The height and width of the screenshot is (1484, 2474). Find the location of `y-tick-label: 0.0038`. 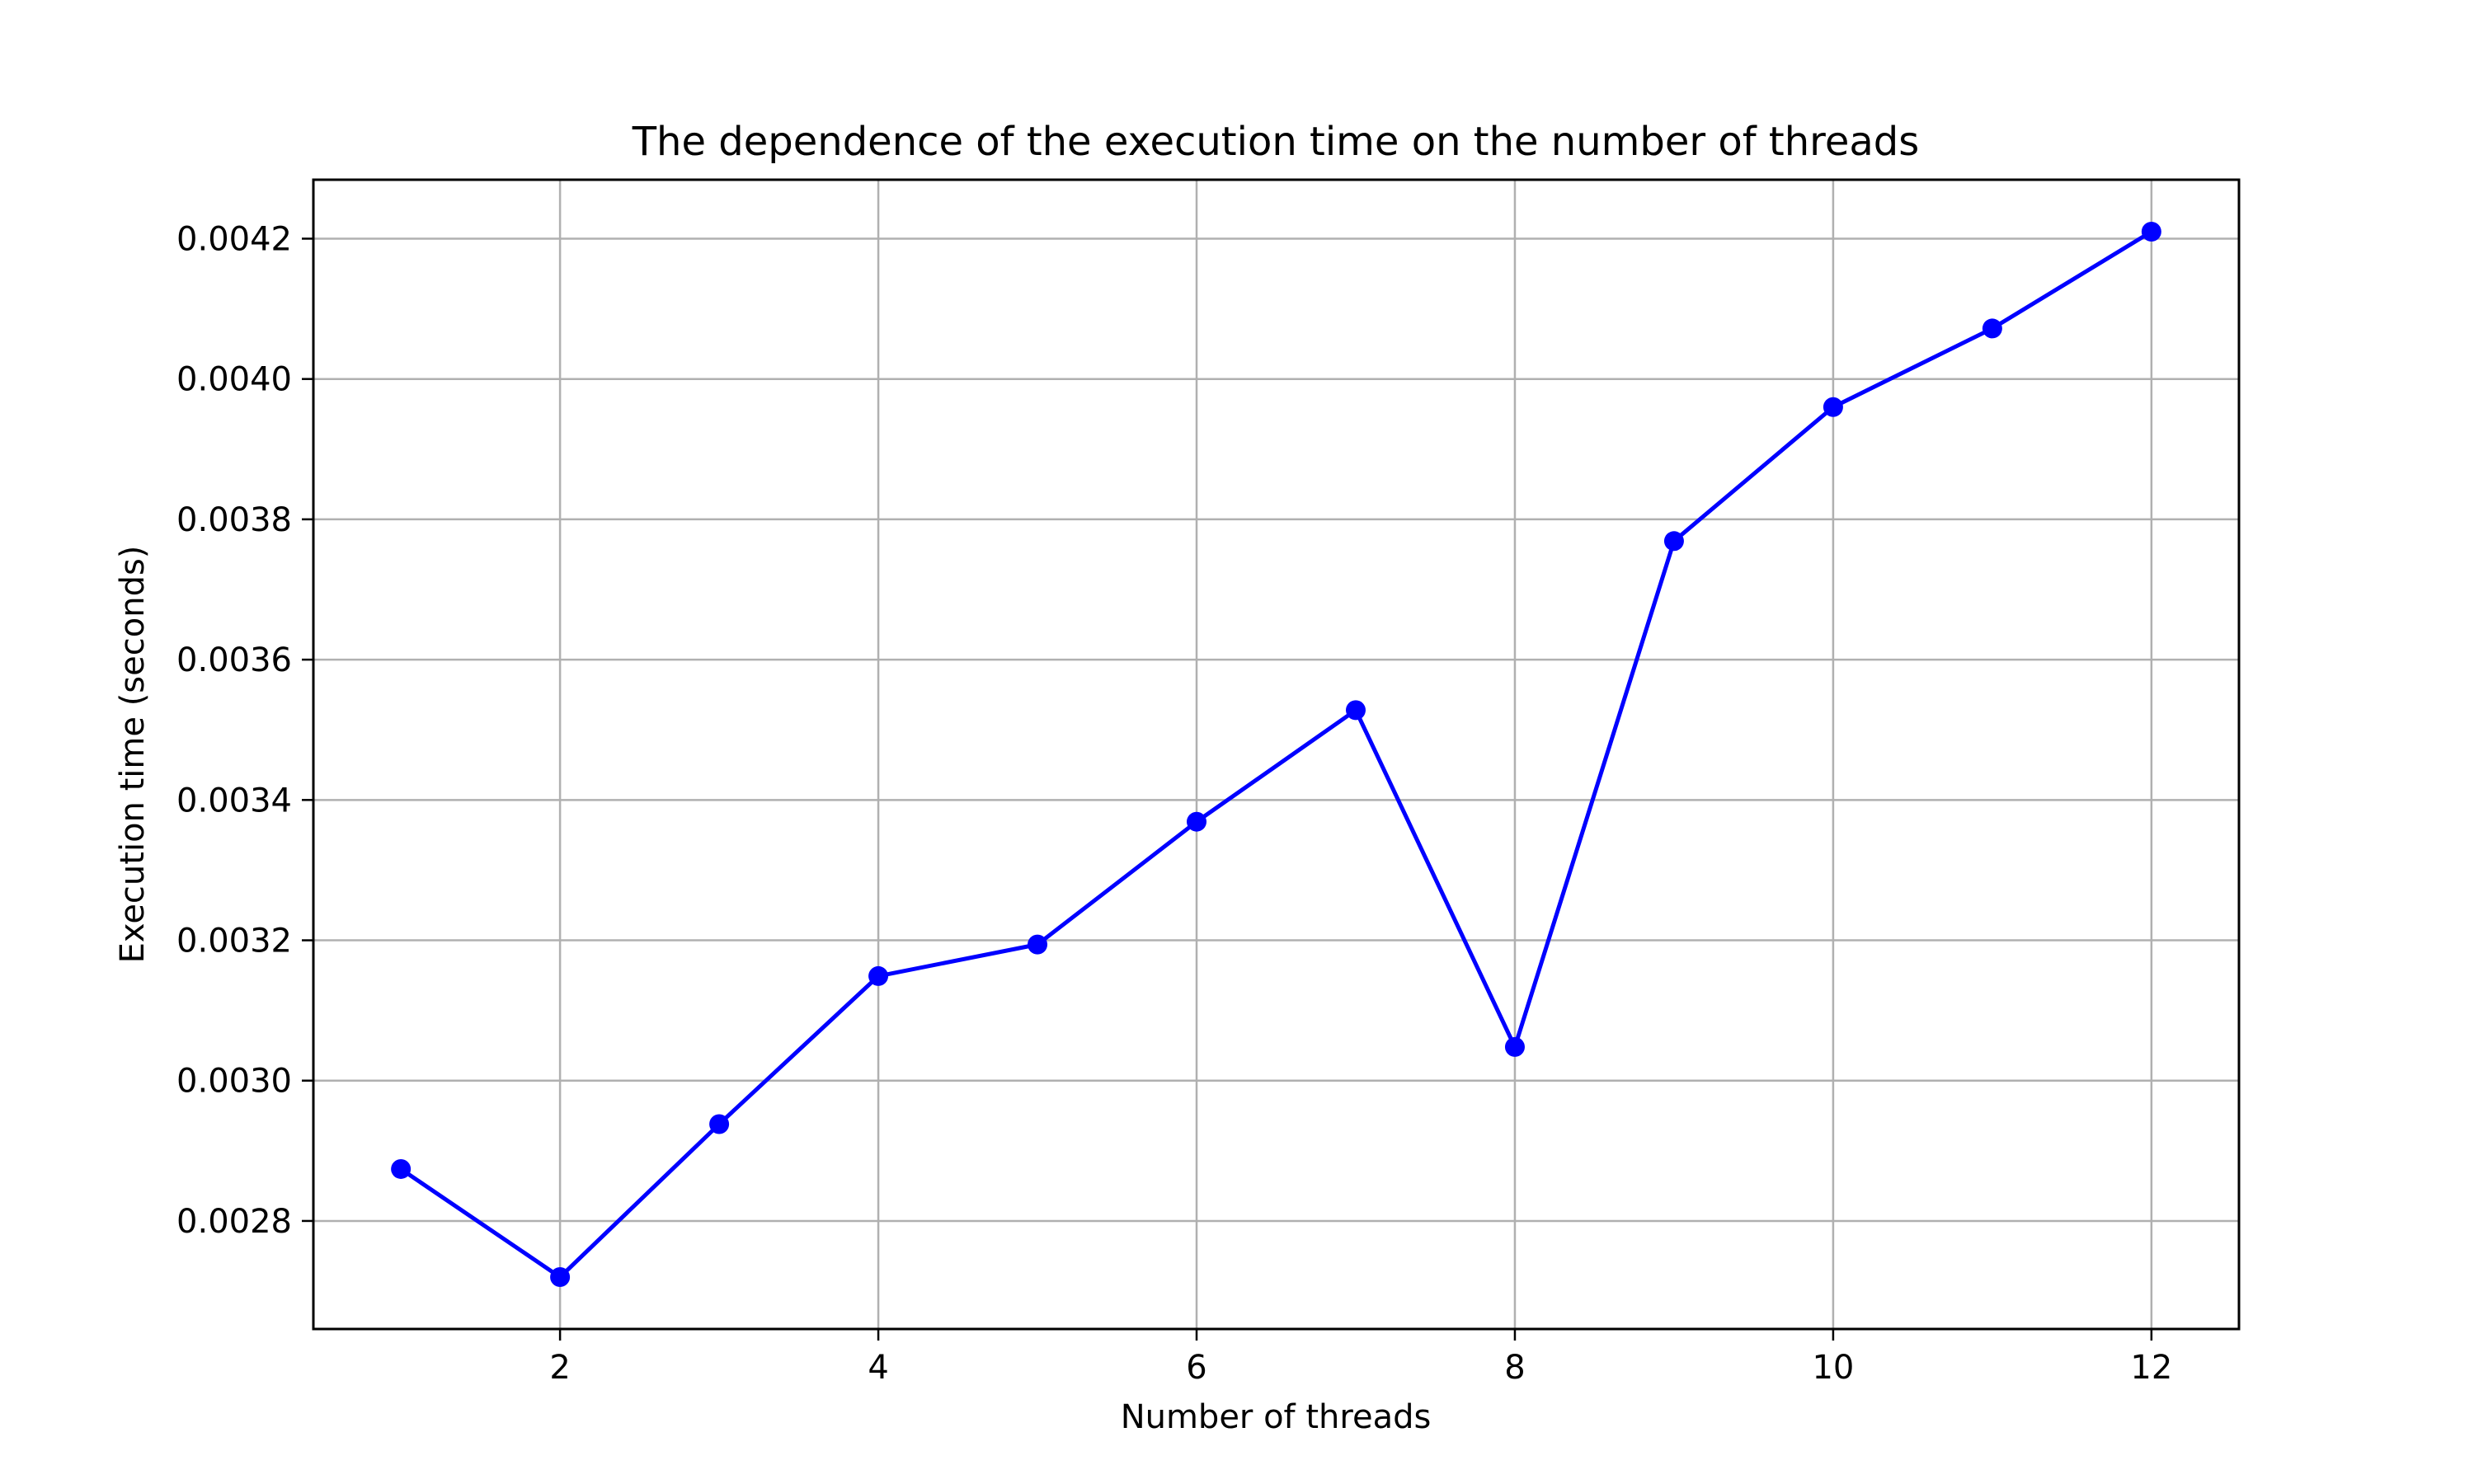

y-tick-label: 0.0038 is located at coordinates (234, 520).